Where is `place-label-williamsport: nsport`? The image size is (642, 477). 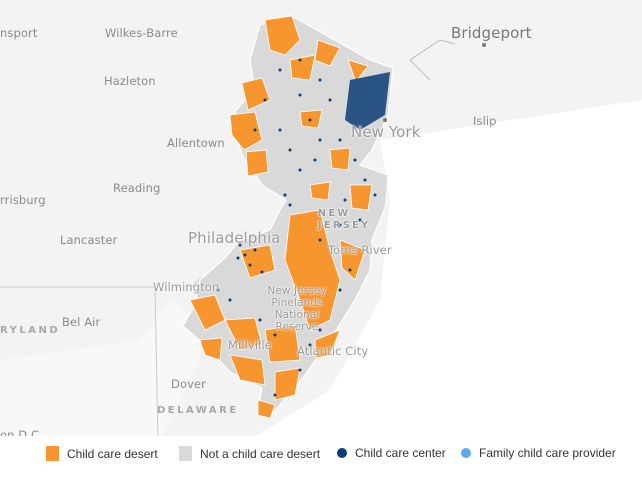 place-label-williamsport: nsport is located at coordinates (19, 33).